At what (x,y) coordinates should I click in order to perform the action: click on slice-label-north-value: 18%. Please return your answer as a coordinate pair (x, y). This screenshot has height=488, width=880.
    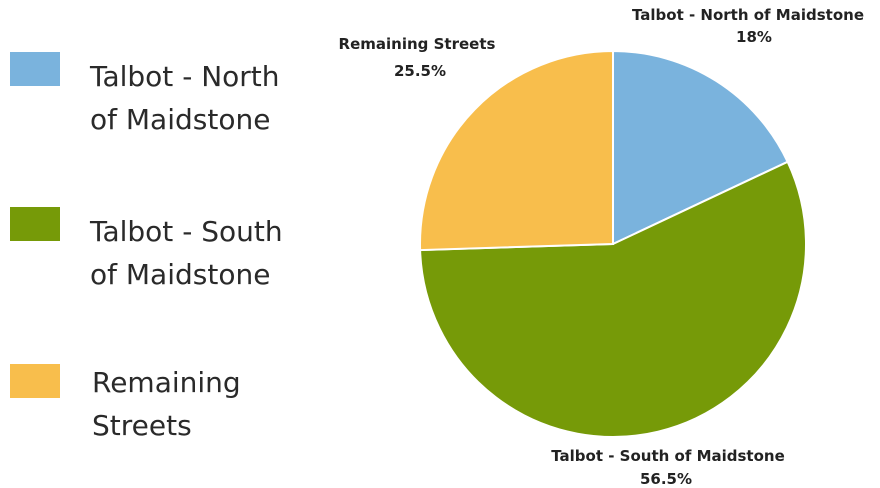
    Looking at the image, I should click on (754, 37).